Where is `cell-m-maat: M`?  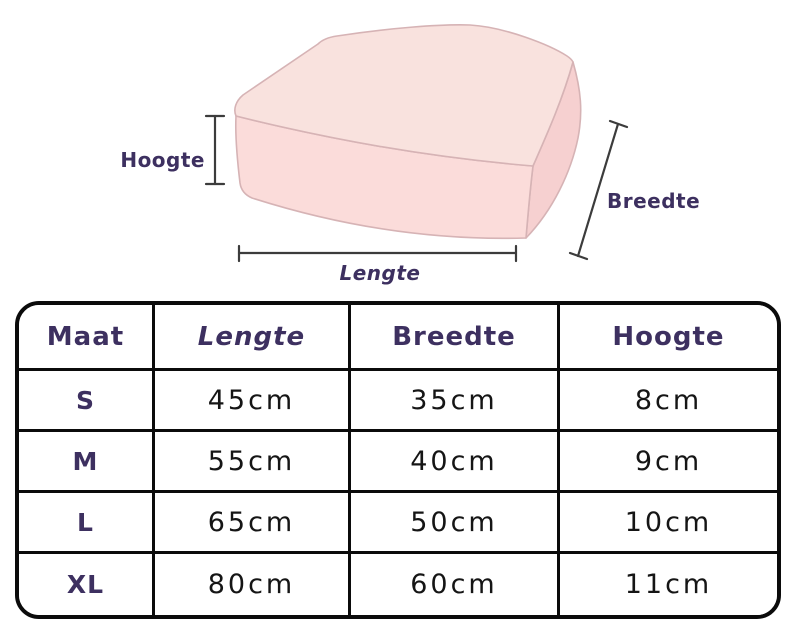 cell-m-maat: M is located at coordinates (87, 462).